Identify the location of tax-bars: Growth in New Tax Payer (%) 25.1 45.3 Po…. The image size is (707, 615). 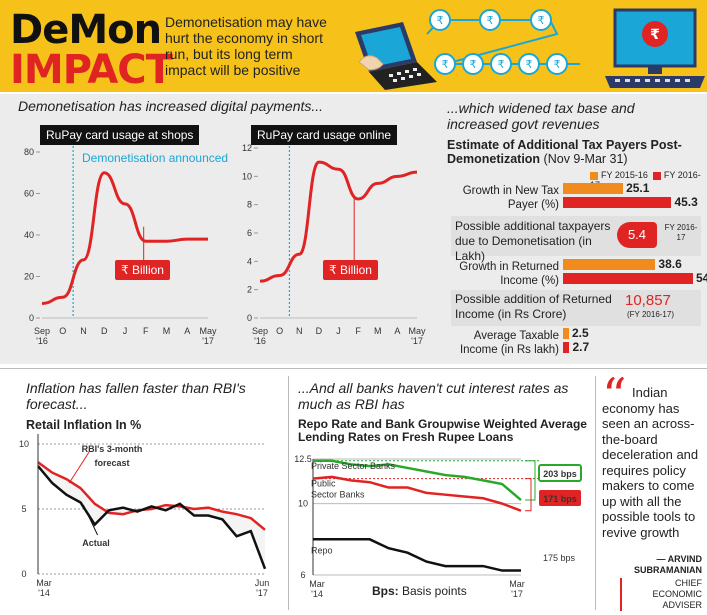
(577, 270).